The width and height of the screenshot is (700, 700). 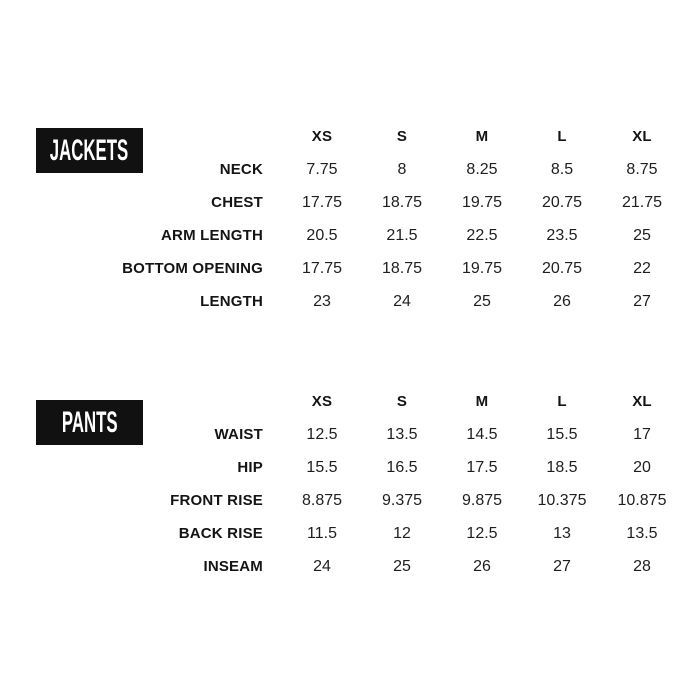 What do you see at coordinates (322, 434) in the screenshot?
I see `pants-value-waist-xs: 12.5` at bounding box center [322, 434].